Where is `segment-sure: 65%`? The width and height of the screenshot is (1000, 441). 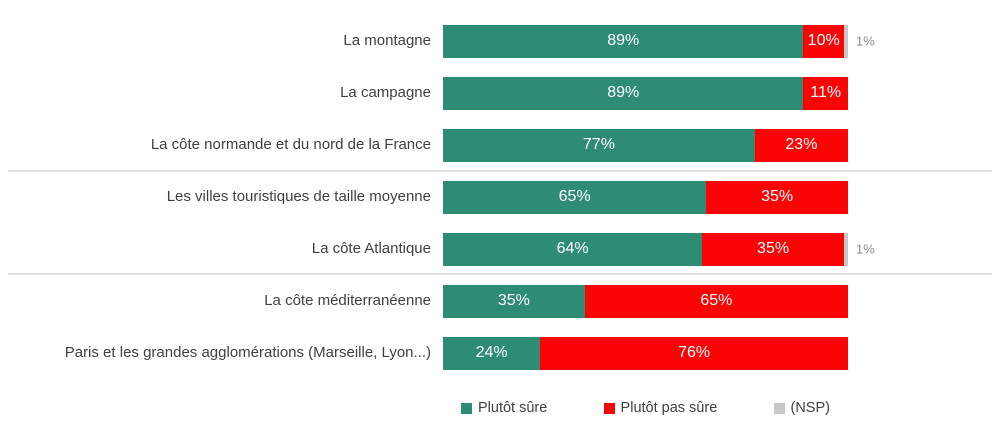 segment-sure: 65% is located at coordinates (575, 197).